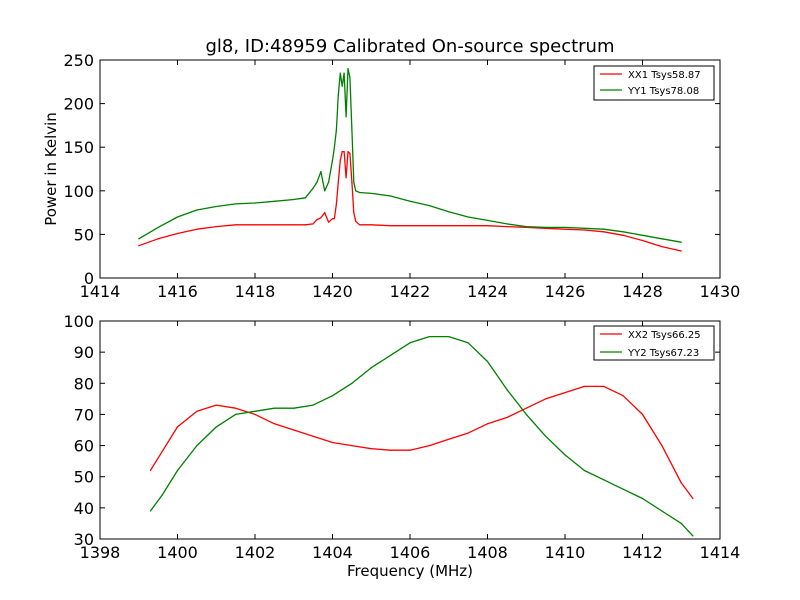 The image size is (800, 600). What do you see at coordinates (664, 335) in the screenshot?
I see `legend-label-xx2: XX2 Tsys66.25` at bounding box center [664, 335].